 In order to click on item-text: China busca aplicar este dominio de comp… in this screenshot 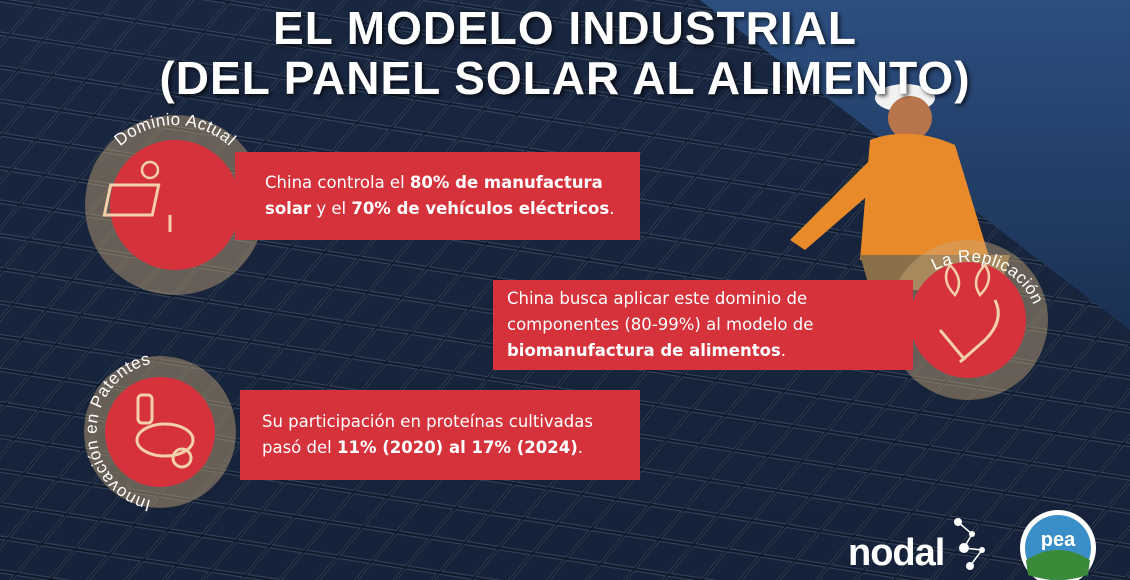, I will do `click(665, 325)`.